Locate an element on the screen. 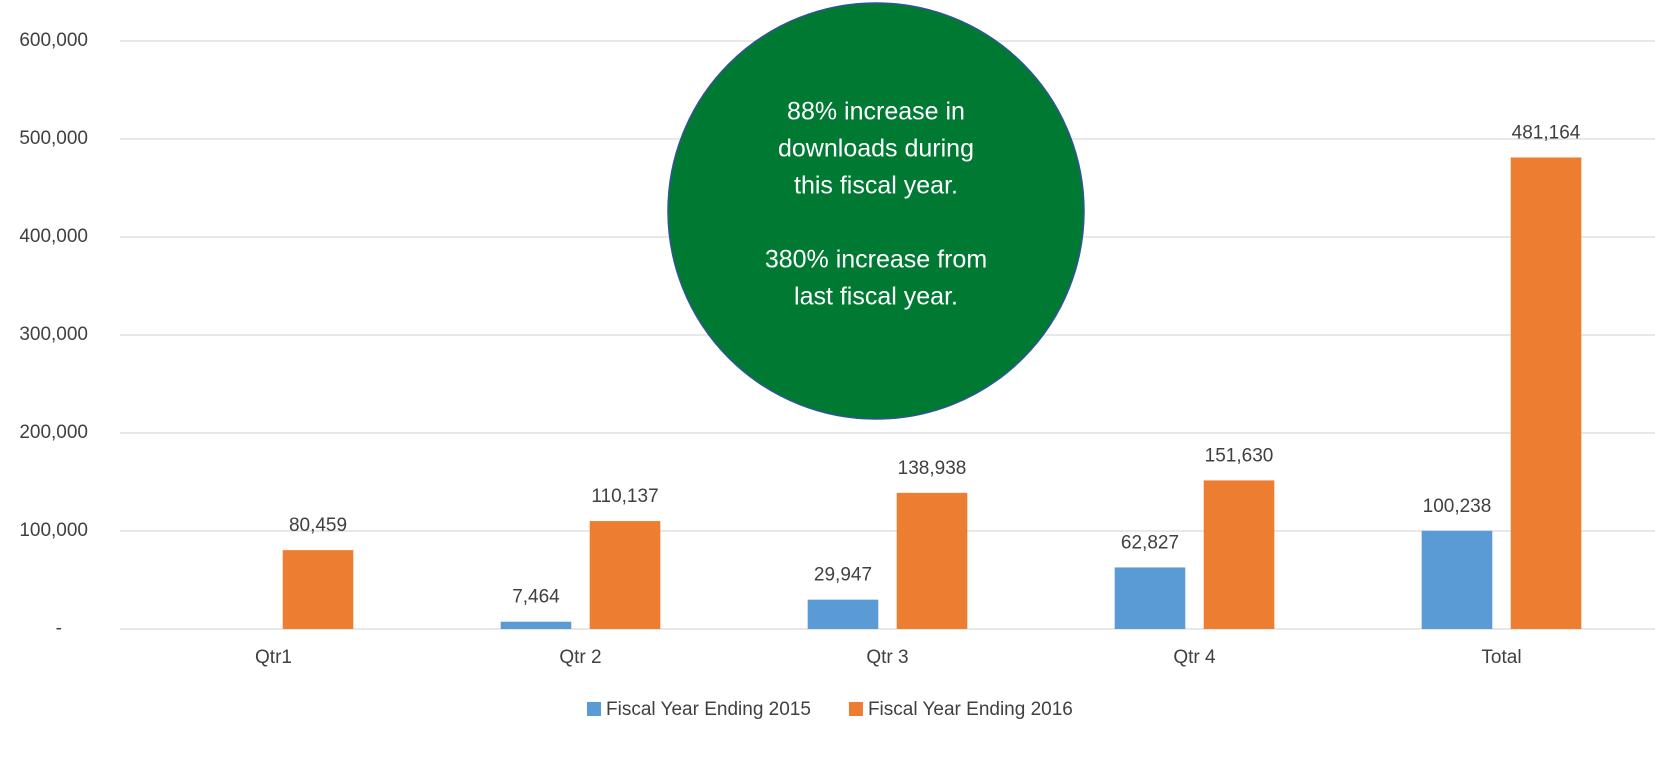 The height and width of the screenshot is (761, 1655). data-label: 110,137 is located at coordinates (624, 496).